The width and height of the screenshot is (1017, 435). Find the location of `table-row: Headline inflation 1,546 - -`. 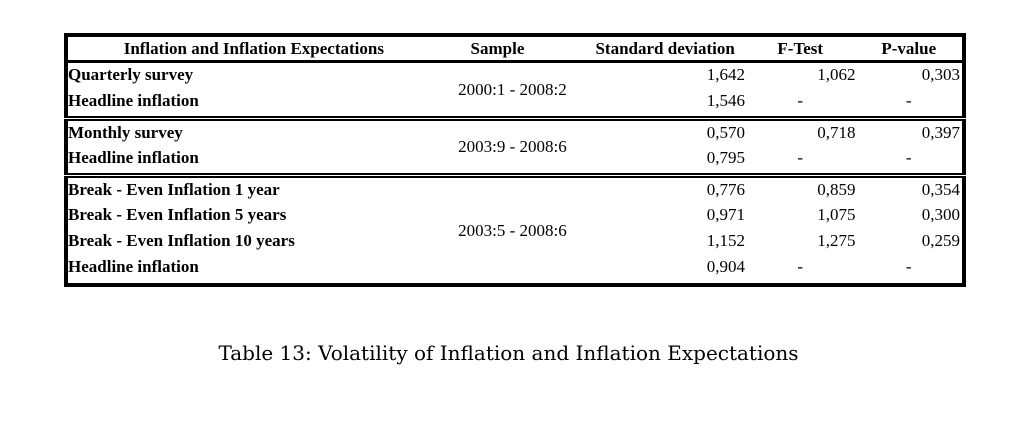

table-row: Headline inflation 1,546 - - is located at coordinates (515, 100).